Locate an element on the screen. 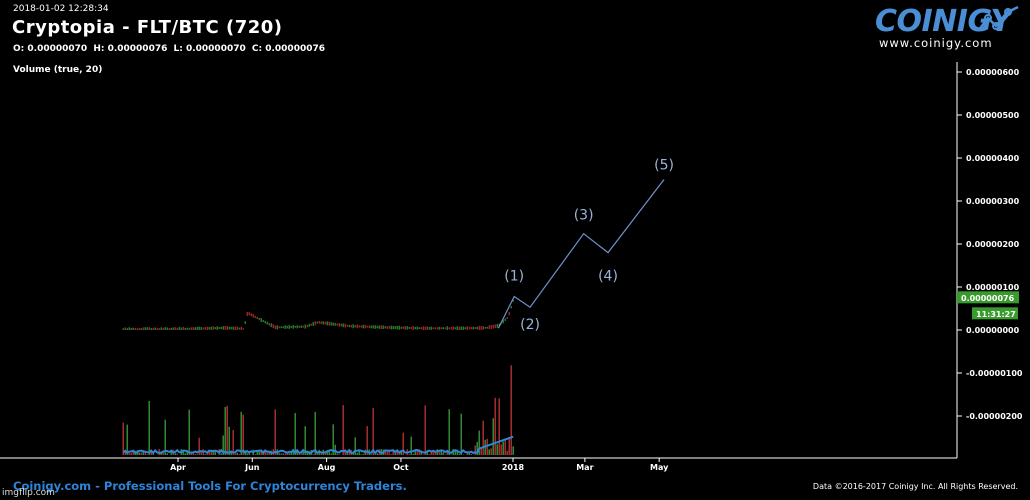 The width and height of the screenshot is (1030, 500). price-tick-label: 0.00000100 is located at coordinates (993, 287).